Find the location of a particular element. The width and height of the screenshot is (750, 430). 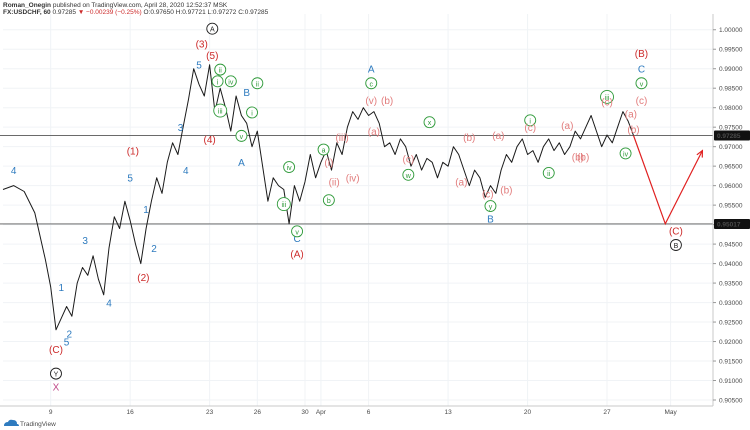

time-tick-label: 26 is located at coordinates (258, 412).